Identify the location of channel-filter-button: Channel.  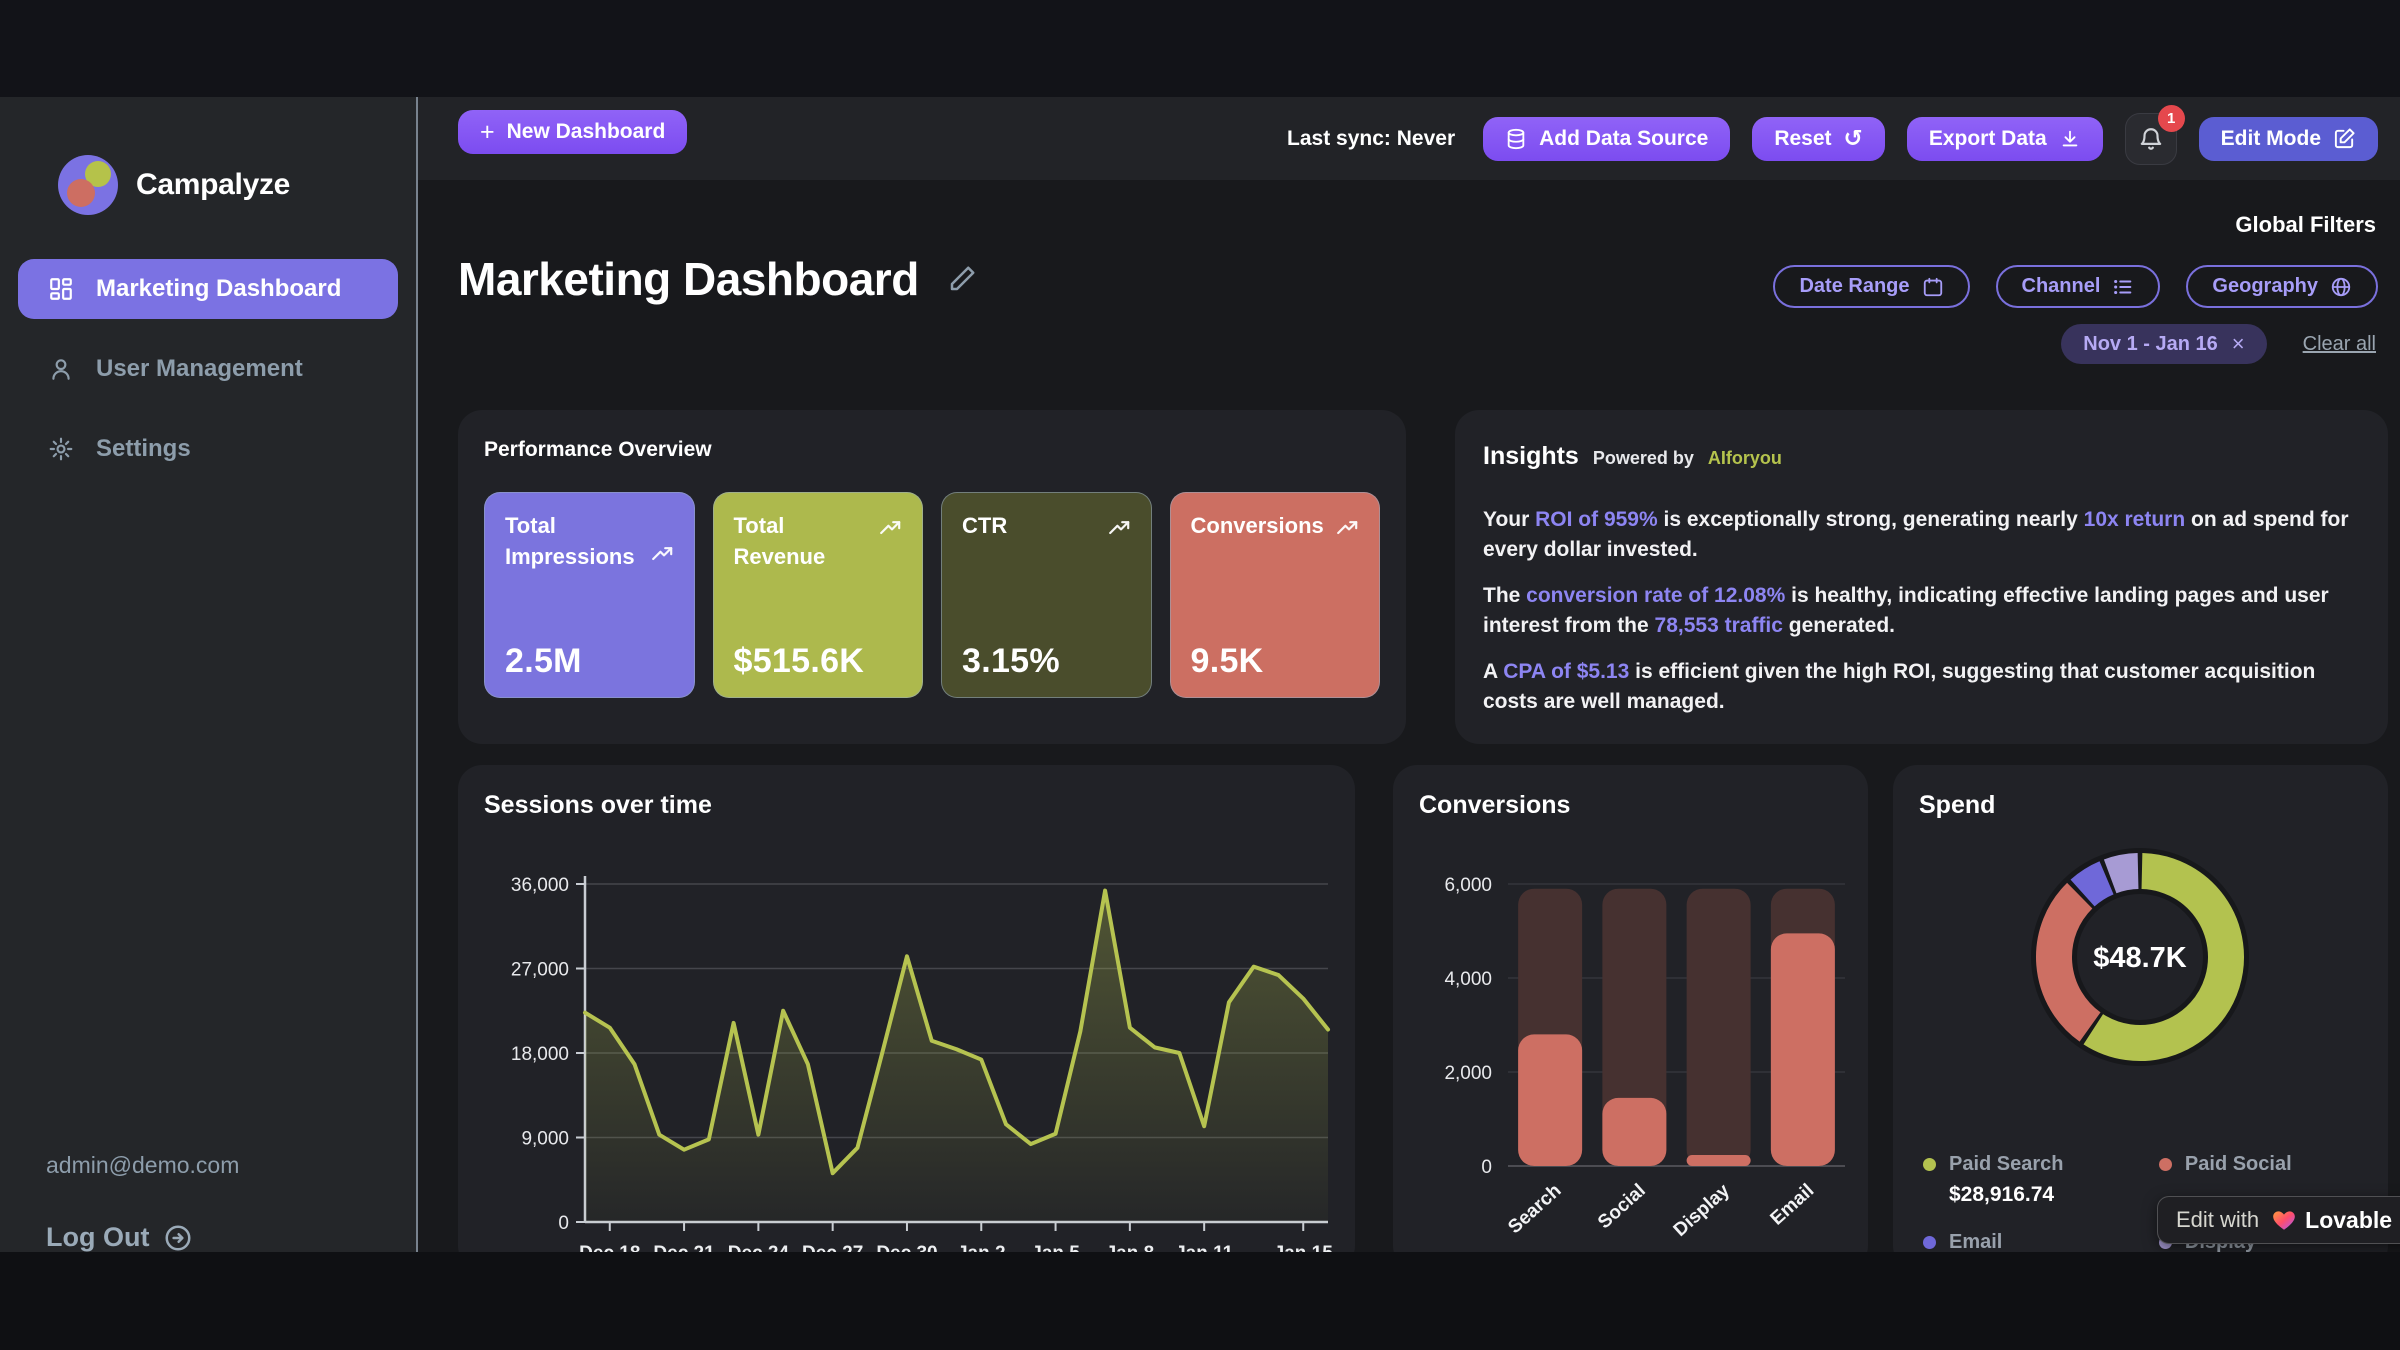
(2078, 286).